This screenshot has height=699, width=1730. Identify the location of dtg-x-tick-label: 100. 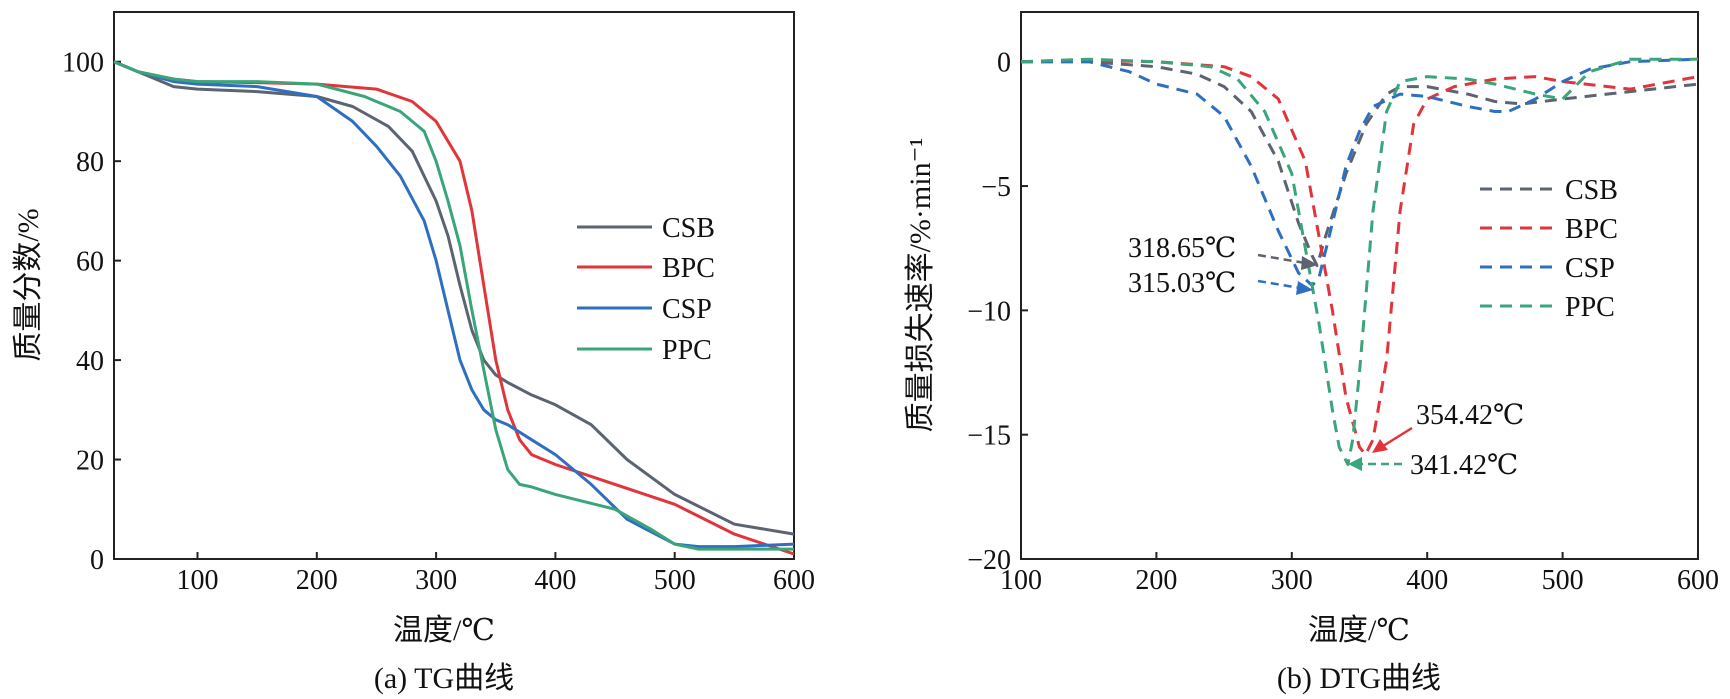
(1021, 580).